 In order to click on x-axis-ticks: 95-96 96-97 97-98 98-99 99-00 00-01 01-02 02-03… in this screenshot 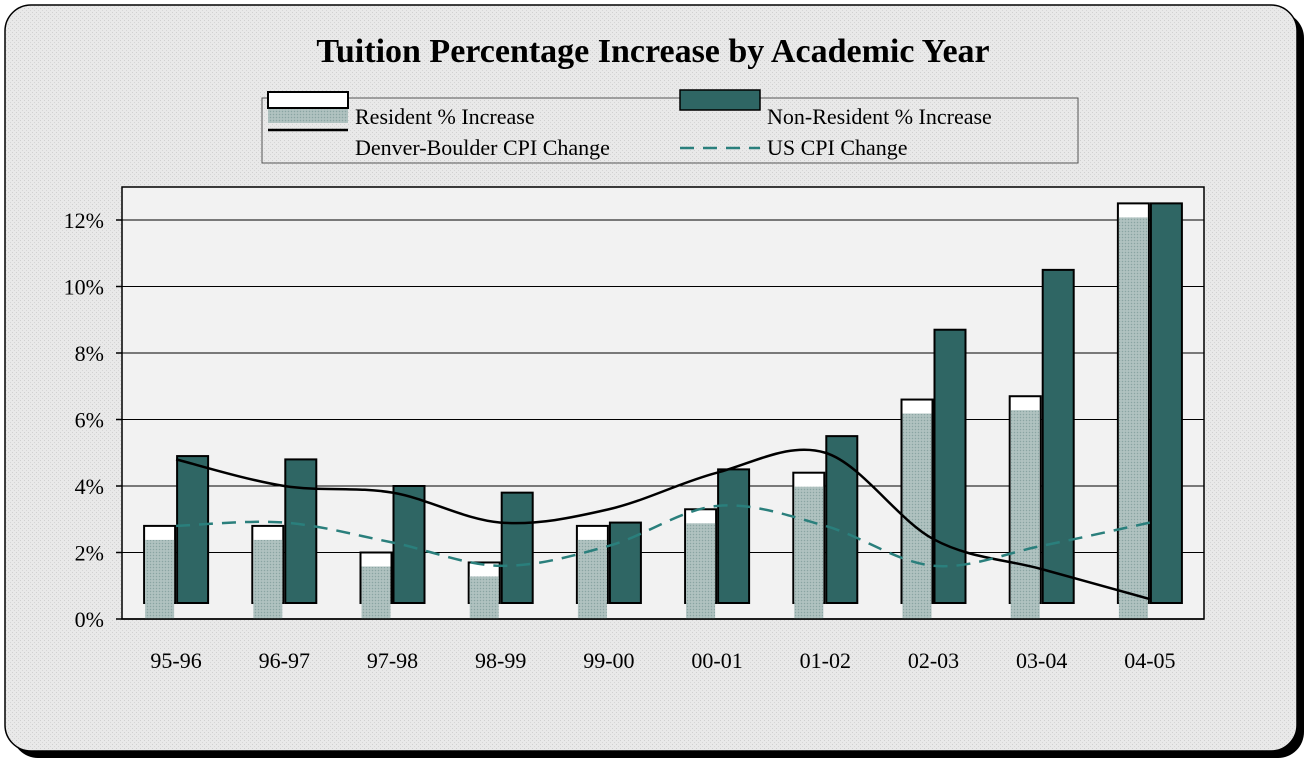, I will do `click(662, 660)`.